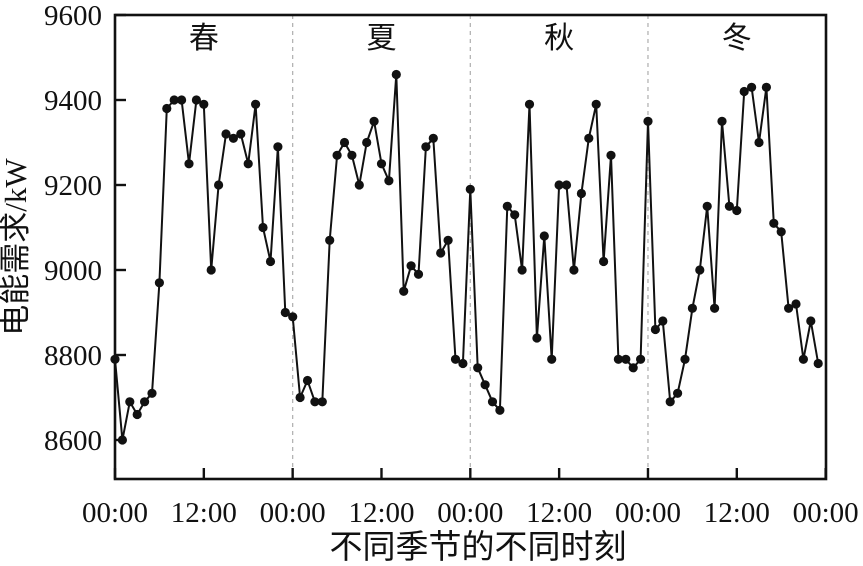 The width and height of the screenshot is (863, 566). What do you see at coordinates (381, 38) in the screenshot?
I see `season-label: 夏` at bounding box center [381, 38].